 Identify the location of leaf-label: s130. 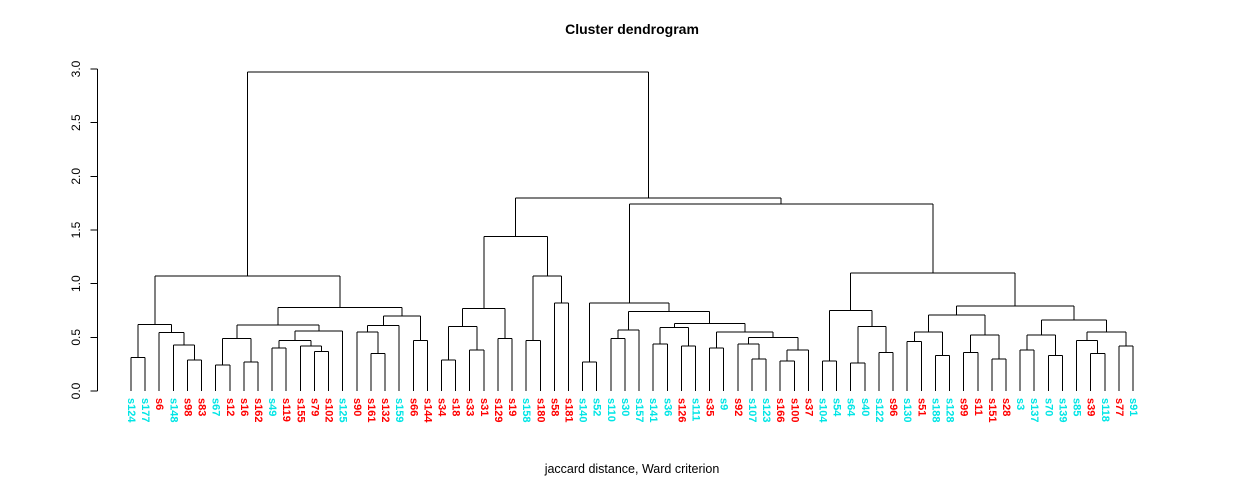
(907, 410).